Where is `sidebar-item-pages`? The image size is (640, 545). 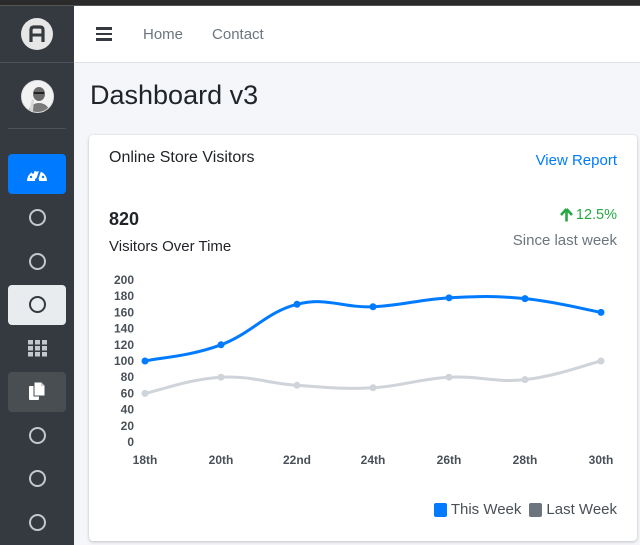
sidebar-item-pages is located at coordinates (37, 391).